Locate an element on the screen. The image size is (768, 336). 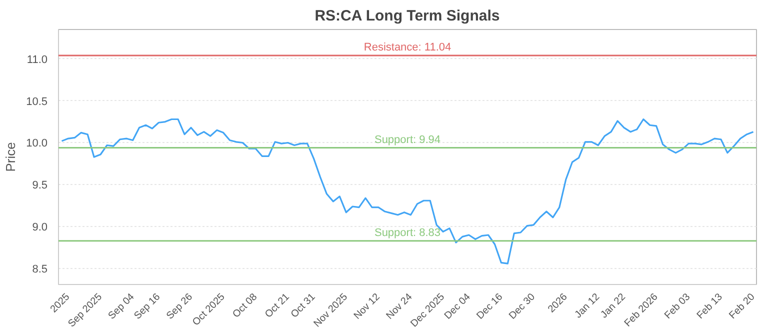
x-tick-label: Dec 30 is located at coordinates (522, 306).